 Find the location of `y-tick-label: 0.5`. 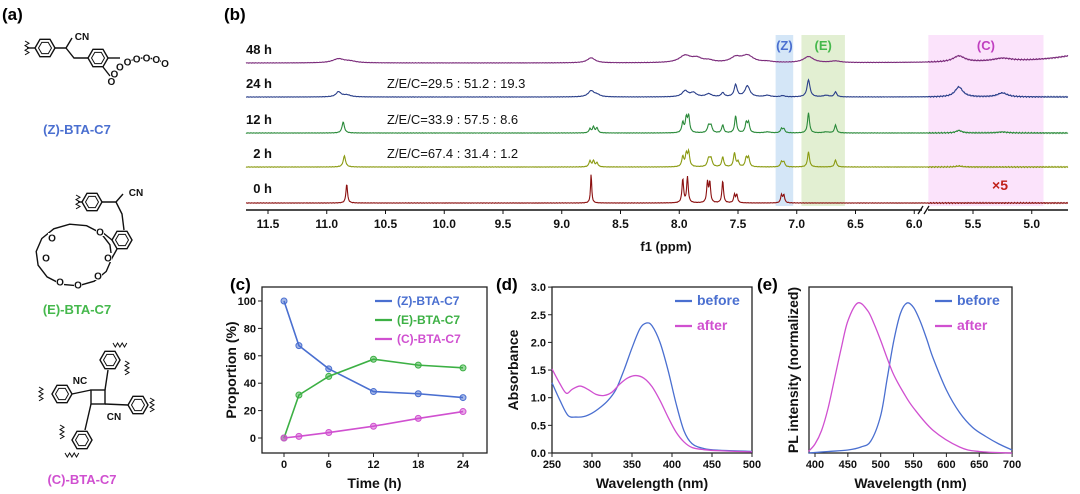

y-tick-label: 0.5 is located at coordinates (538, 426).